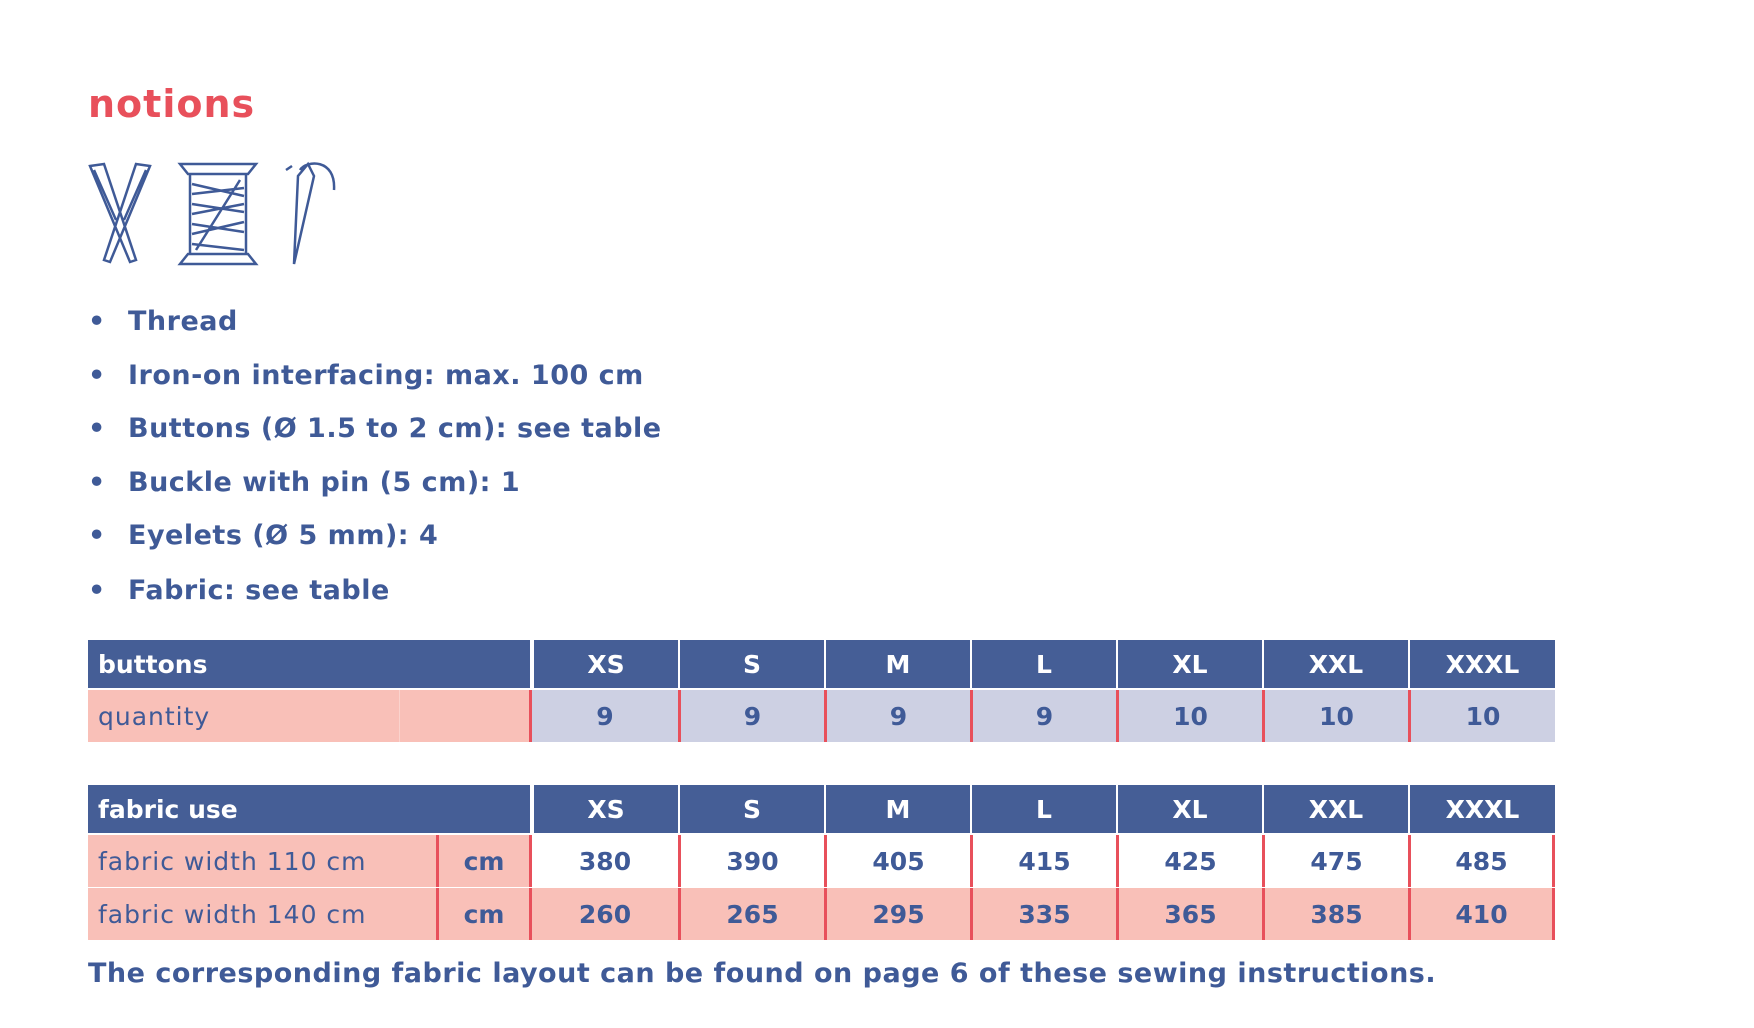 The width and height of the screenshot is (1754, 1028). Describe the element at coordinates (488, 537) in the screenshot. I see `bullet-item: • Eyelets (Ø 5 mm): 4` at that location.